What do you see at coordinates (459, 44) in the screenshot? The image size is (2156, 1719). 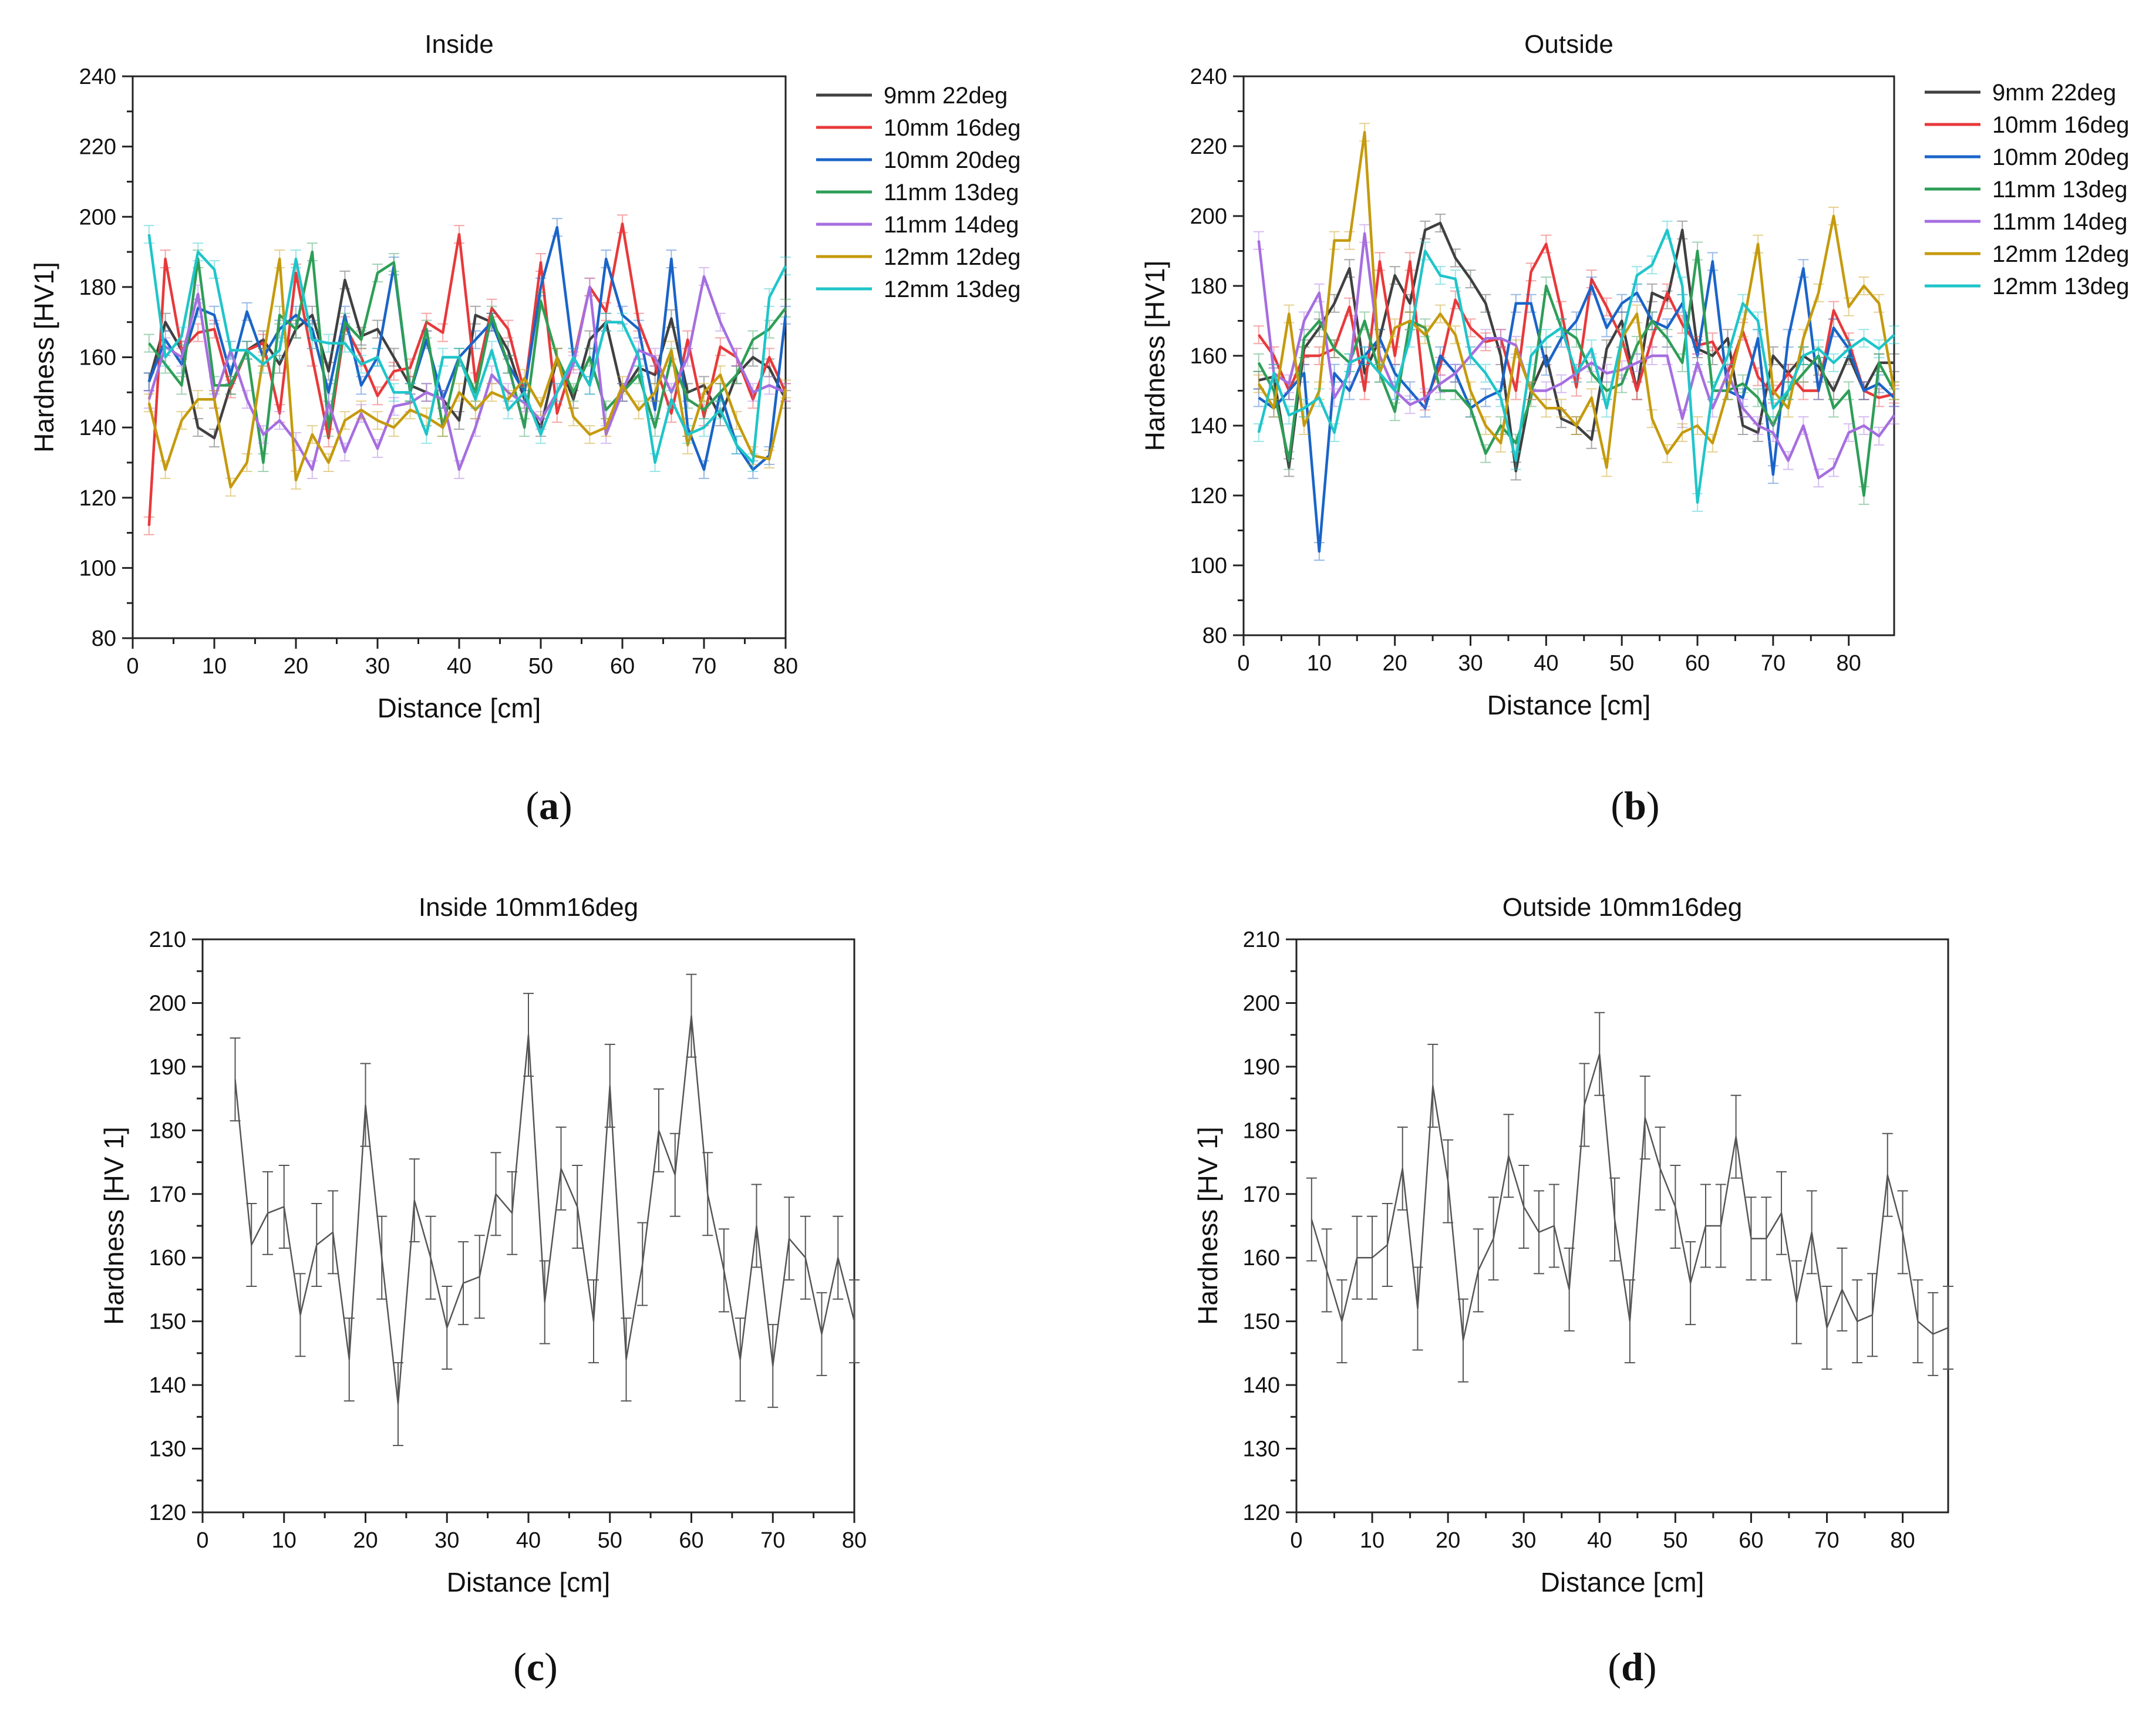 I see `chart-title: Inside` at bounding box center [459, 44].